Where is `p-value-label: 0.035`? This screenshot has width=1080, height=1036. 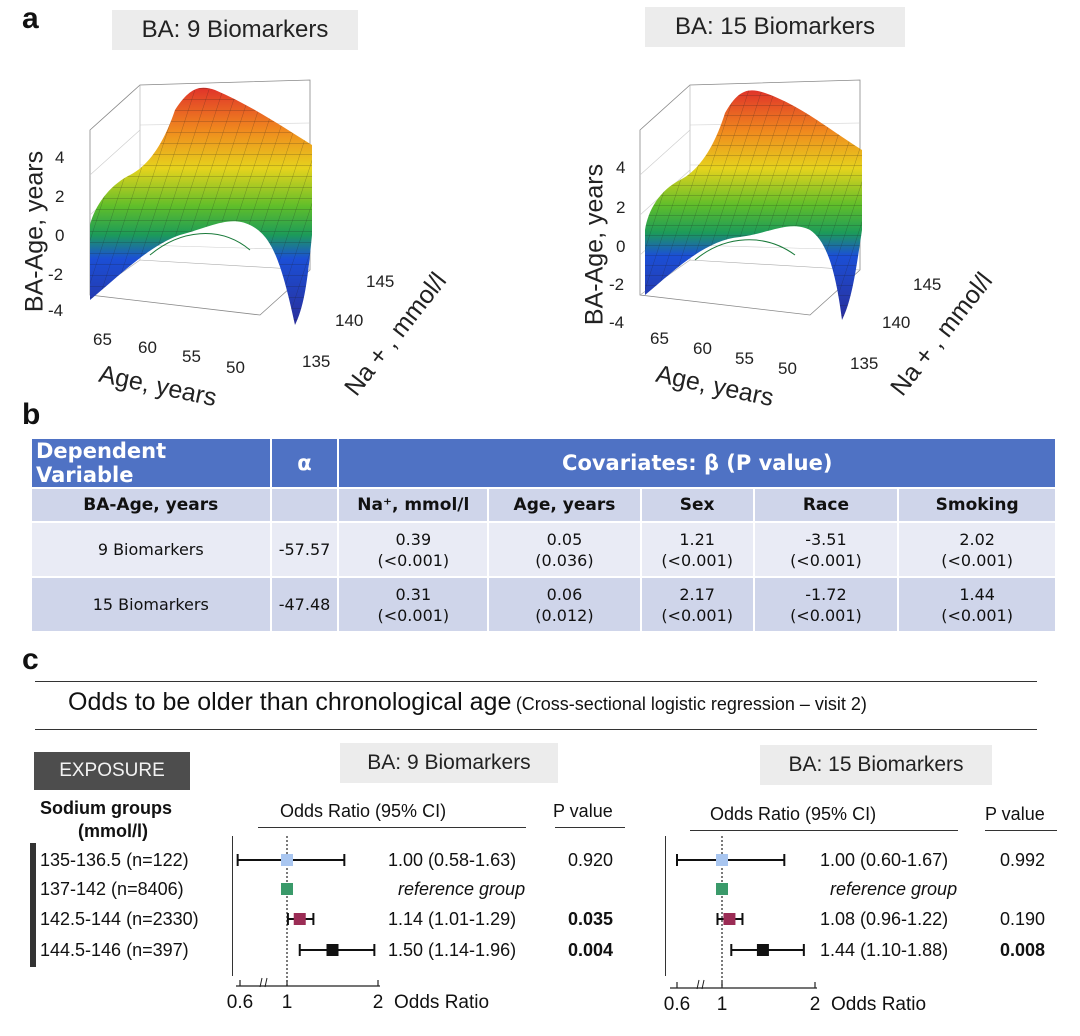 p-value-label: 0.035 is located at coordinates (590, 919).